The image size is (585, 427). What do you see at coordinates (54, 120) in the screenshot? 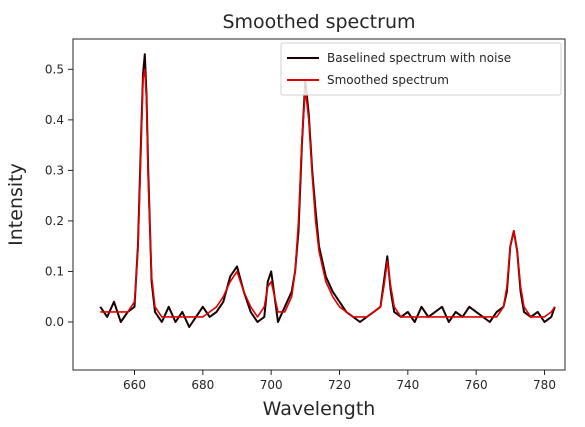
I see `y-tick-label: 0.4` at bounding box center [54, 120].